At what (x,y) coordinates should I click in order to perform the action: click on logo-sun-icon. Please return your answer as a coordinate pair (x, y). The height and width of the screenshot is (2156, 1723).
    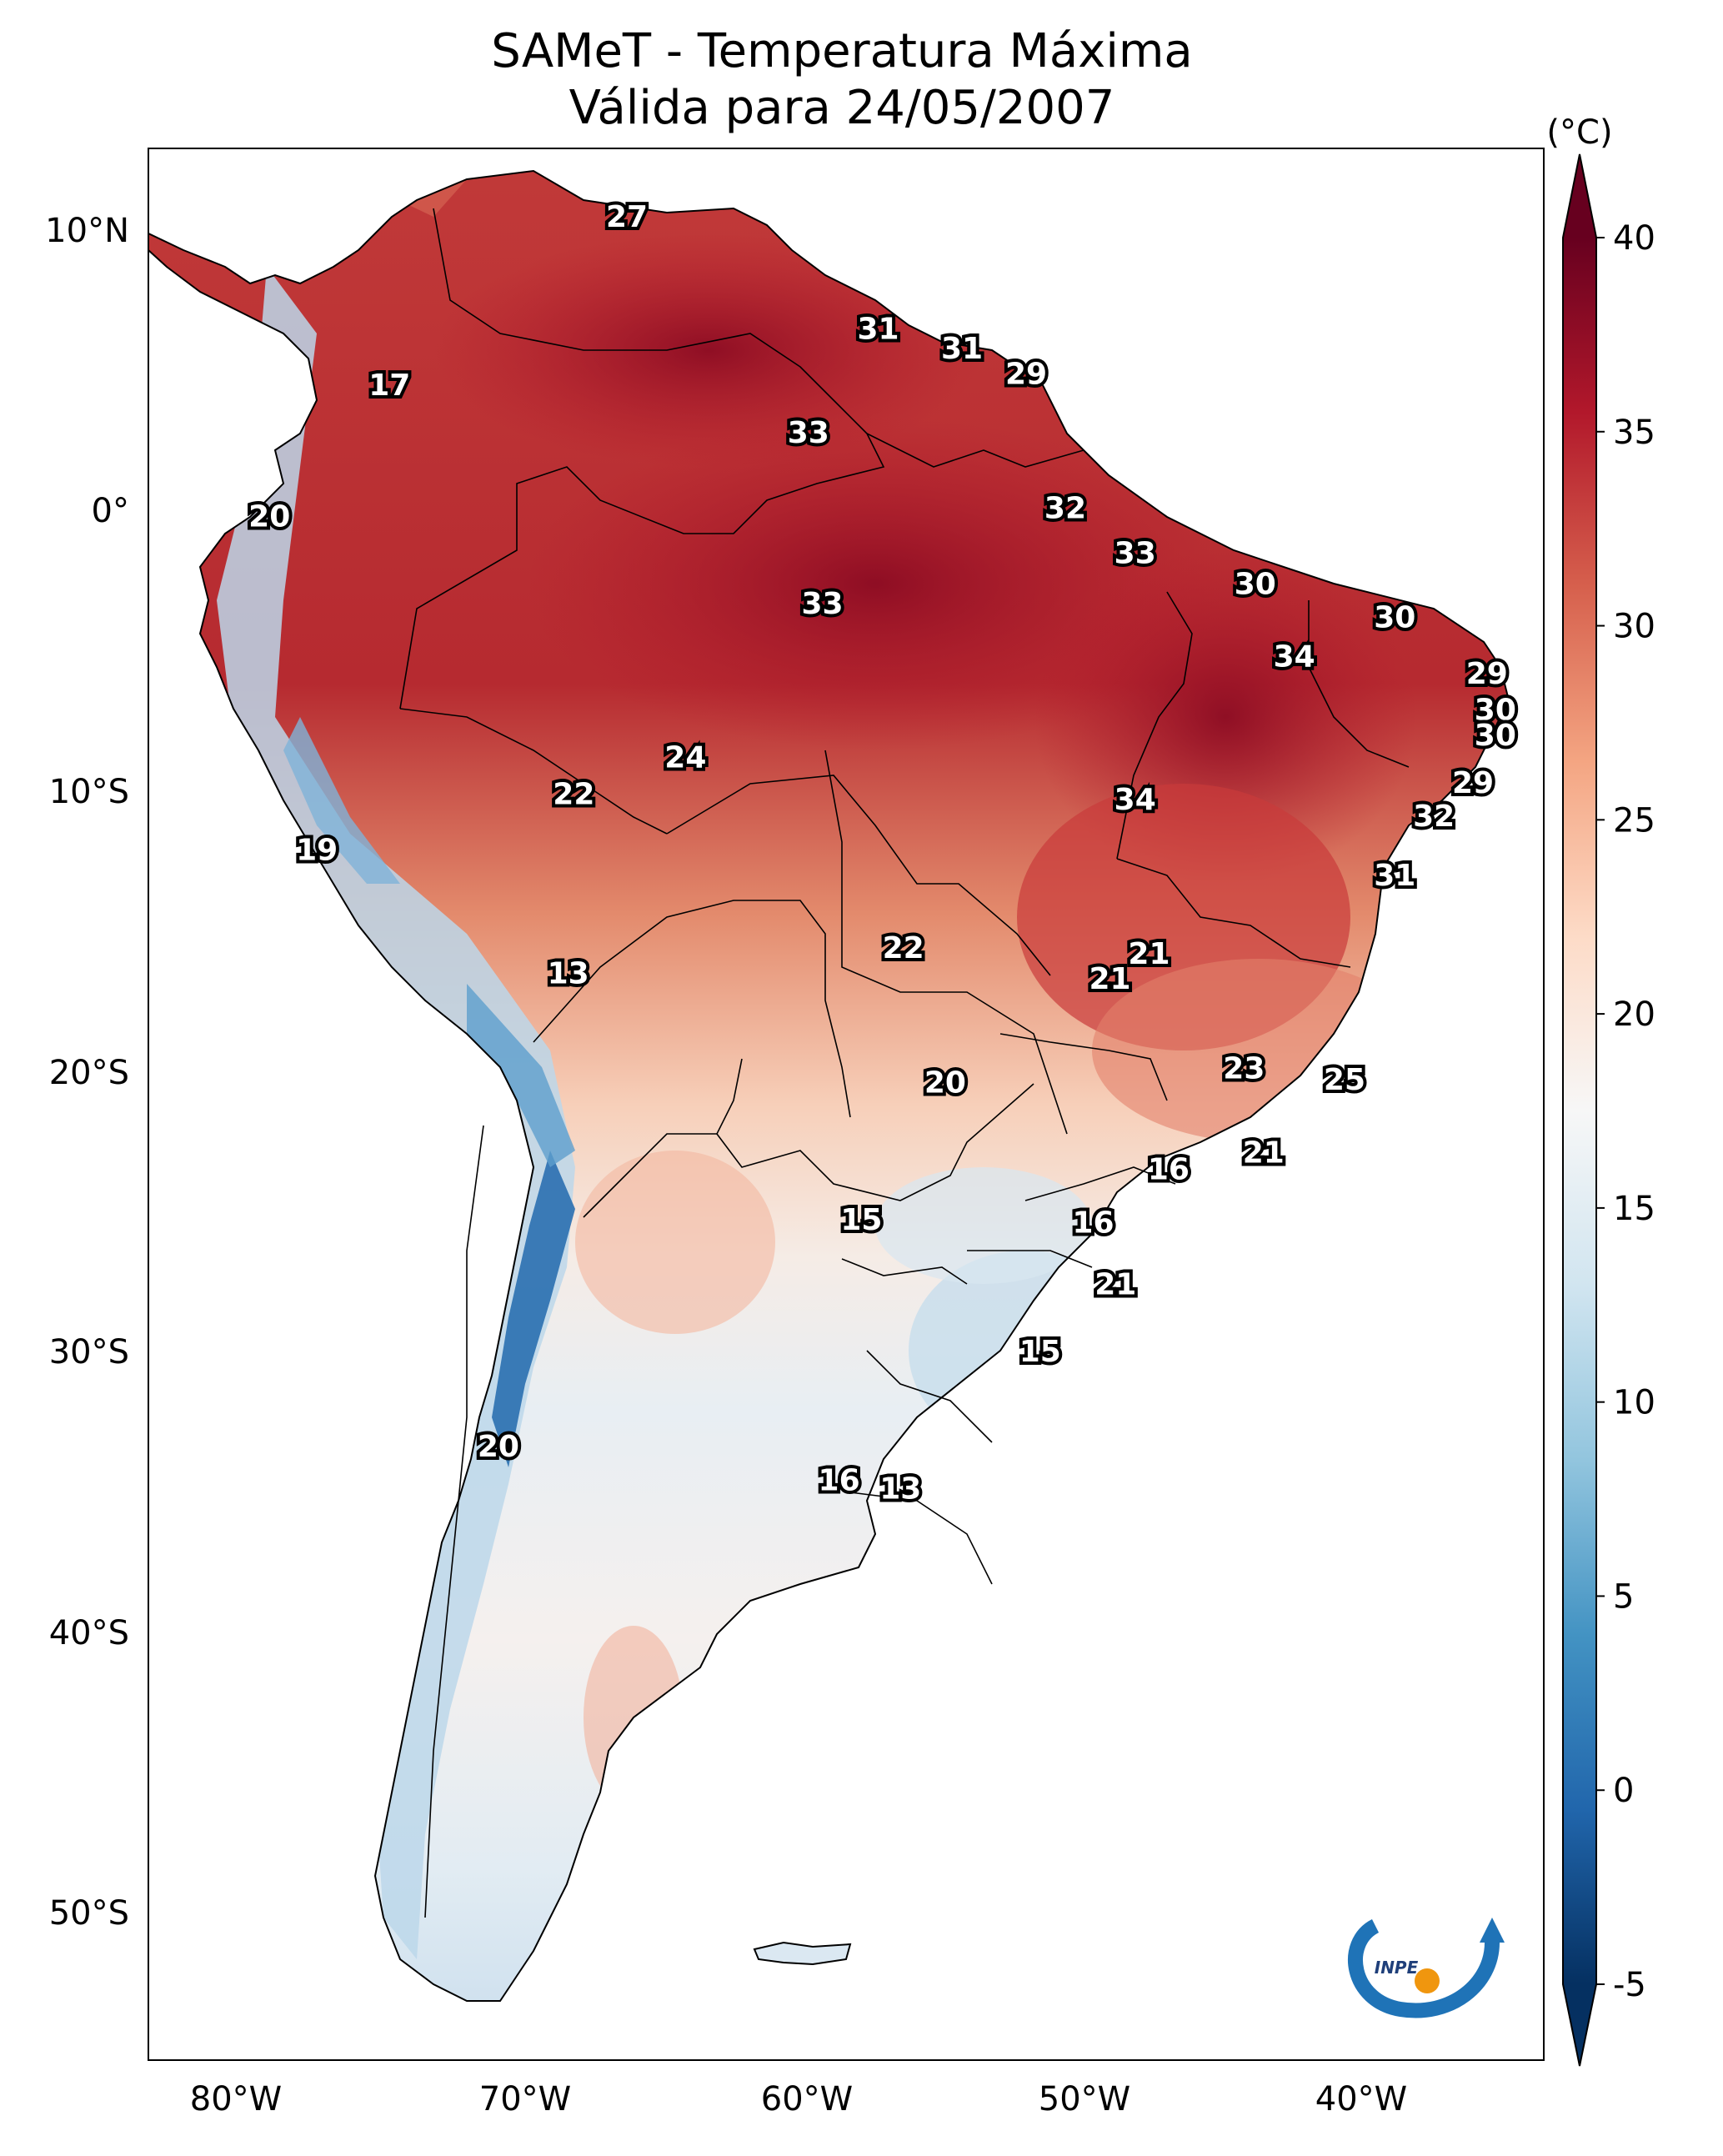
    Looking at the image, I should click on (1427, 1980).